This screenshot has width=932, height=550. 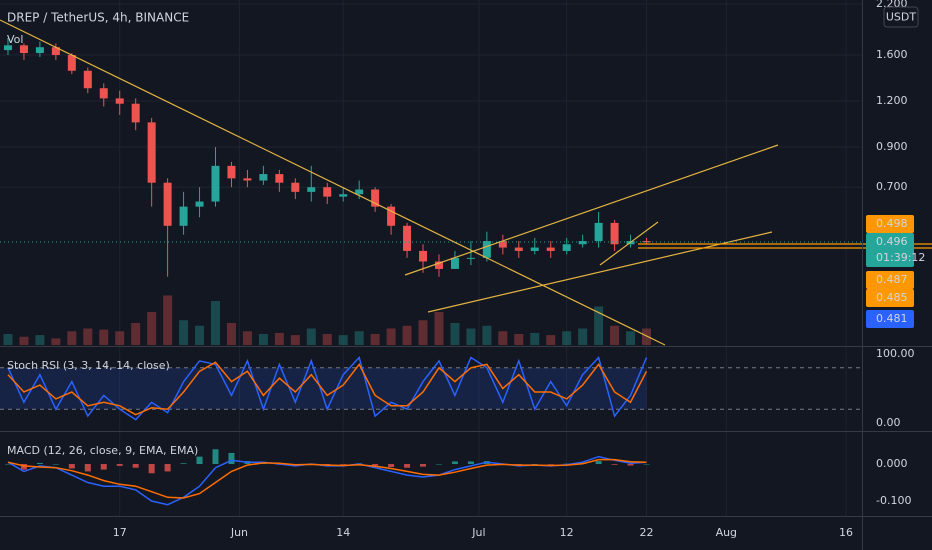 What do you see at coordinates (892, 100) in the screenshot?
I see `y-tick-label: 1.200` at bounding box center [892, 100].